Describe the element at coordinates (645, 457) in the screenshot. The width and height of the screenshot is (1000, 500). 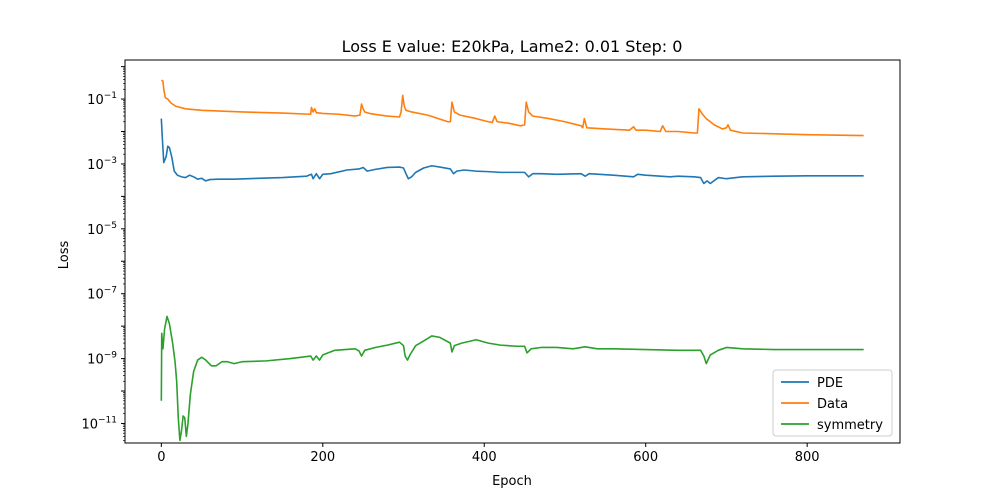
I see `x-tick-label: 600` at that location.